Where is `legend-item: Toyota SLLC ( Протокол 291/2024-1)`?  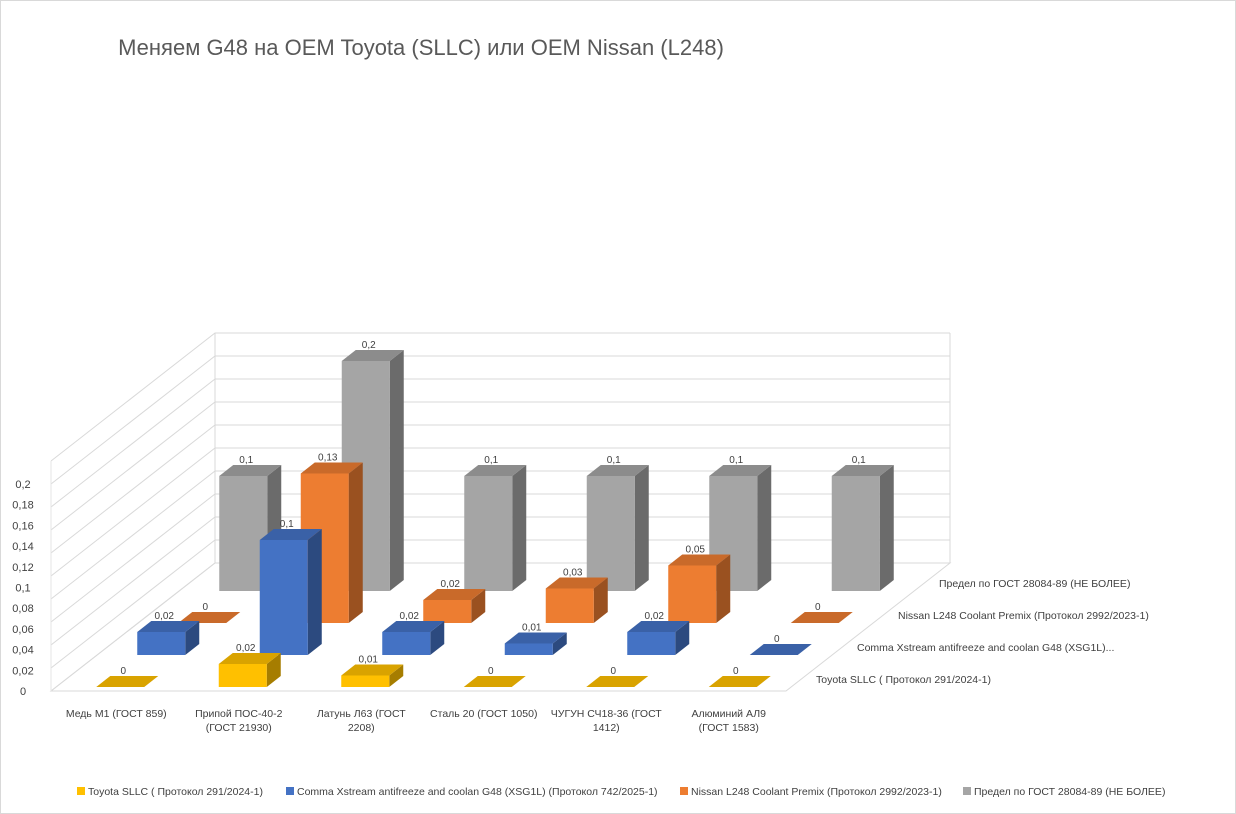 legend-item: Toyota SLLC ( Протокол 291/2024-1) is located at coordinates (170, 792).